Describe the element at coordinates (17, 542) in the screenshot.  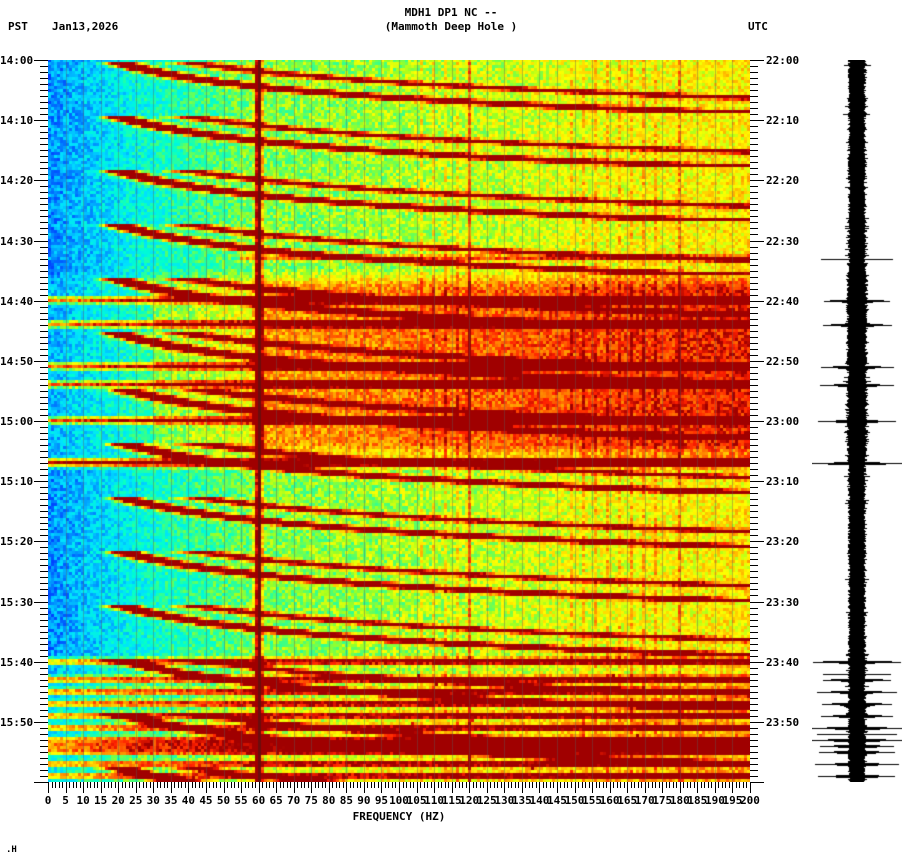
I see `time-tick-pst-8: 15:20` at that location.